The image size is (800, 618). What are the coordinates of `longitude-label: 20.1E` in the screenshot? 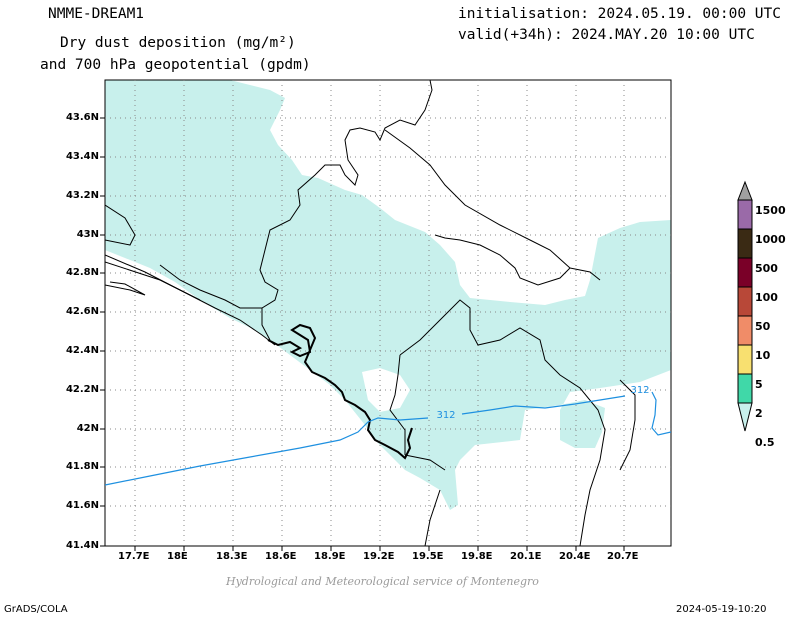 It's located at (526, 556).